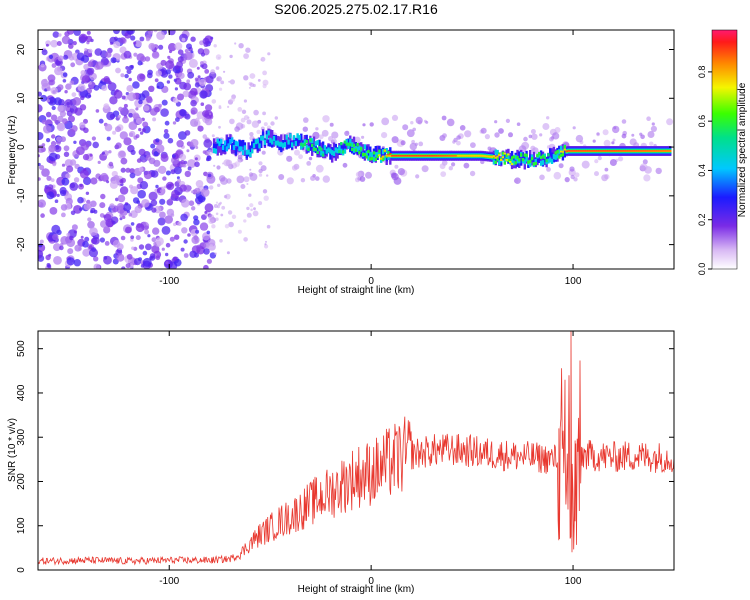 This screenshot has height=600, width=750. What do you see at coordinates (702, 219) in the screenshot?
I see `colorbar-tick-label: 0.2` at bounding box center [702, 219].